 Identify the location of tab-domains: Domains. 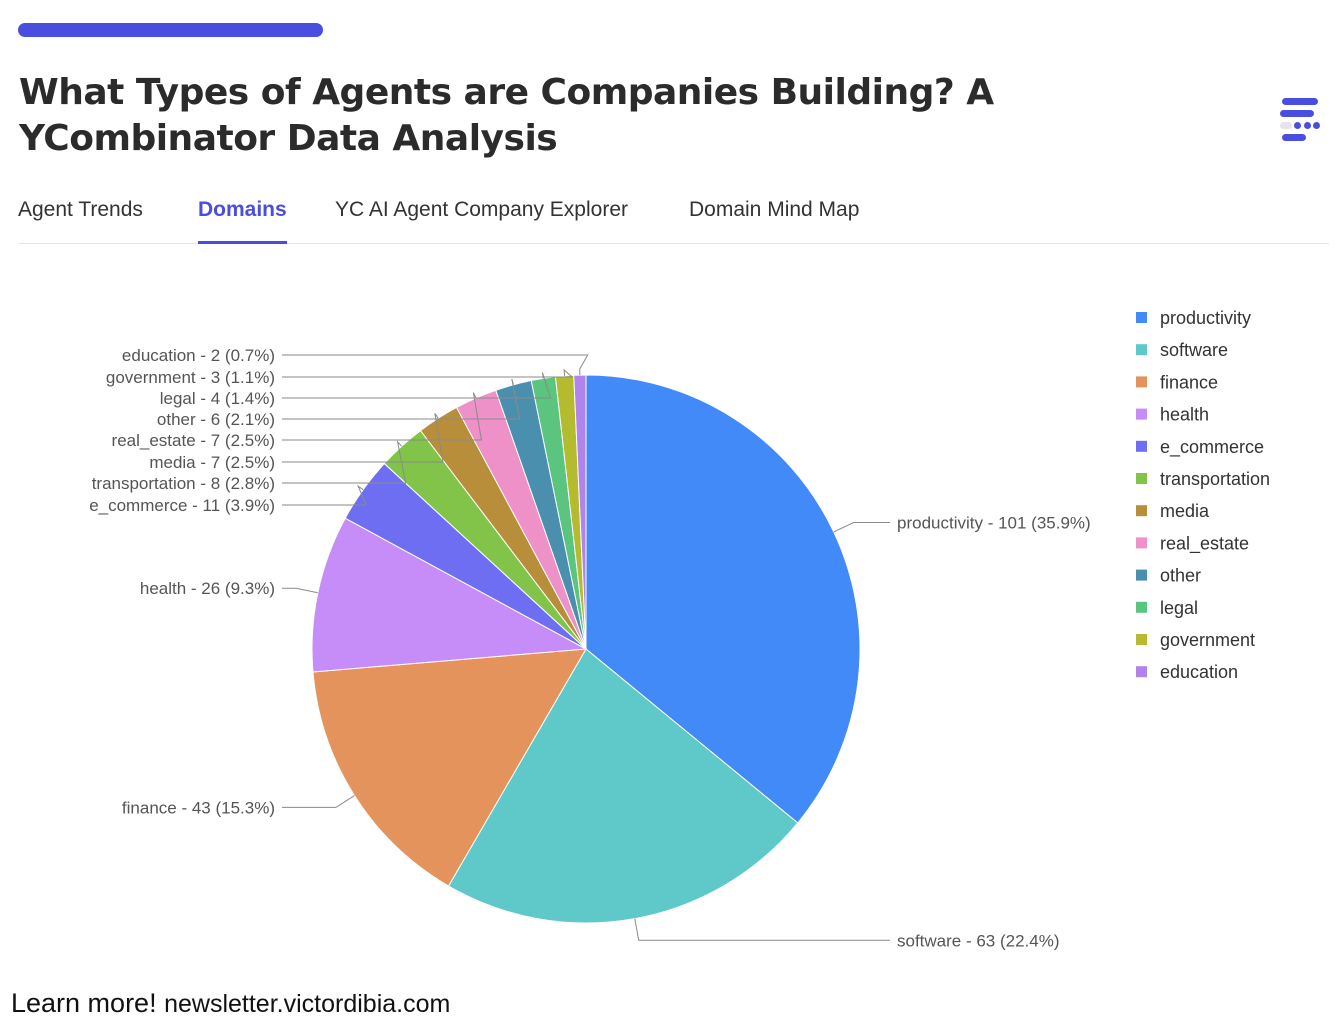
(242, 219).